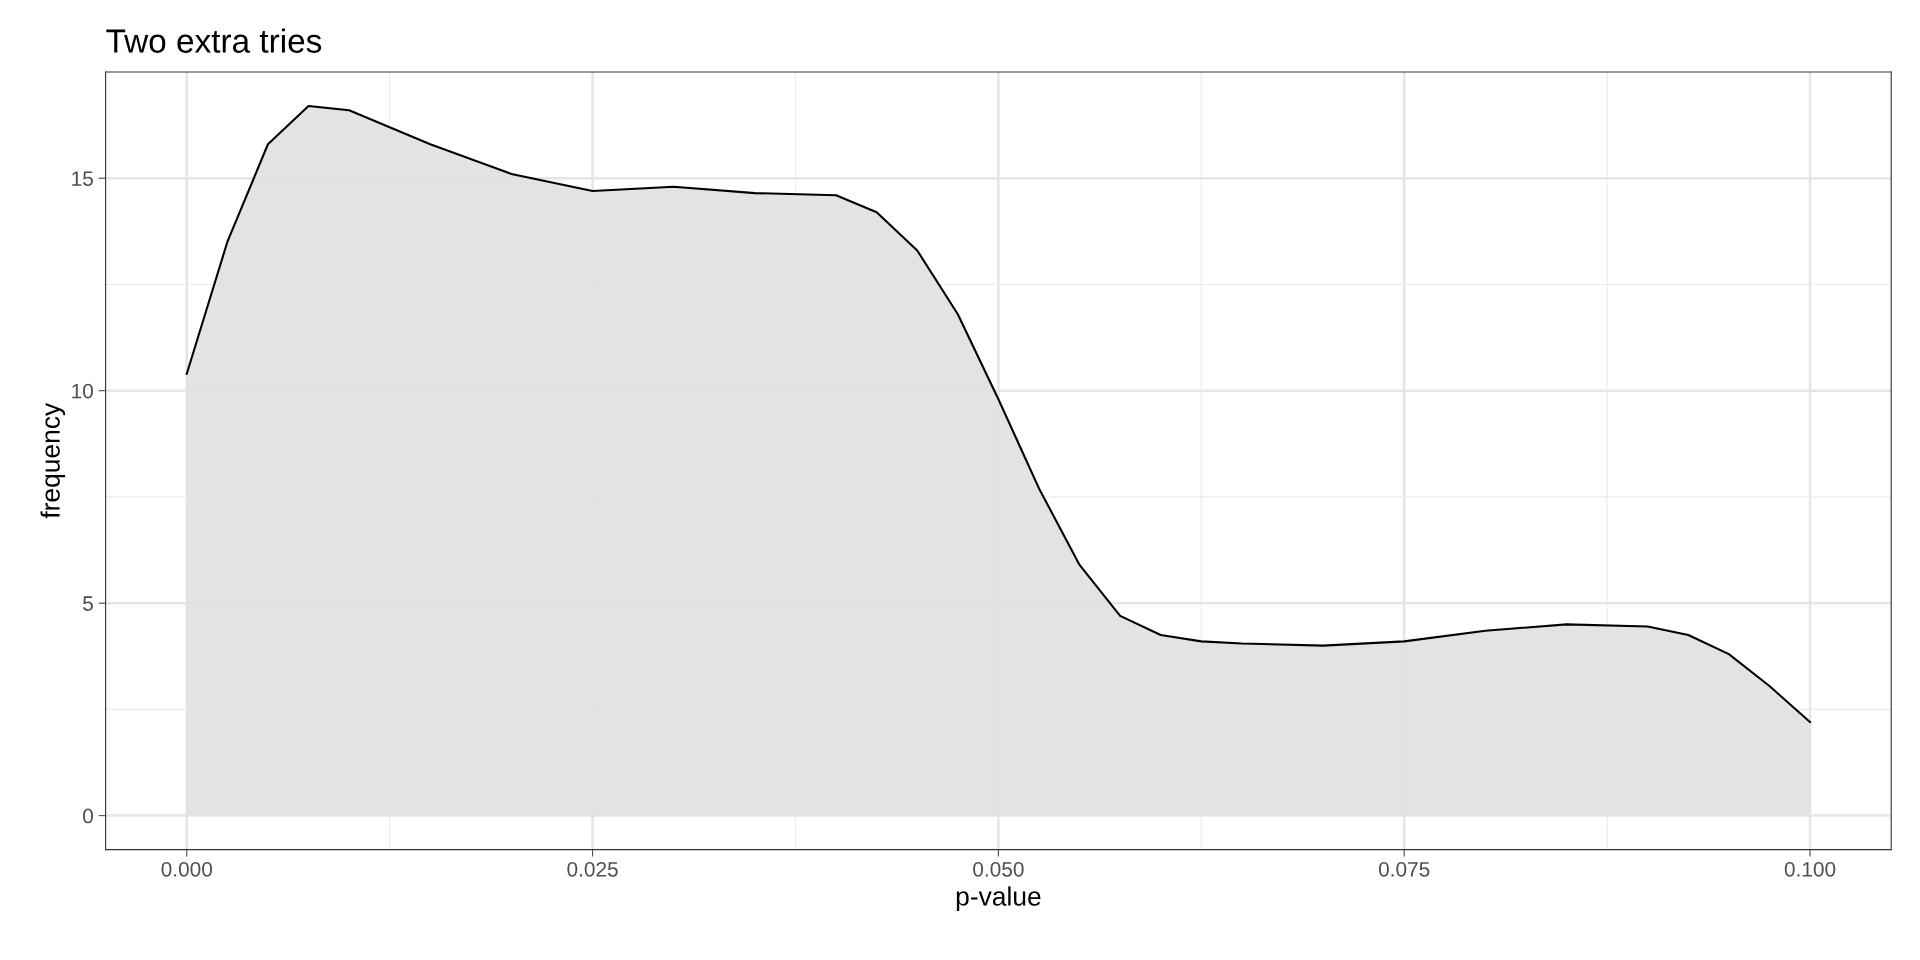  What do you see at coordinates (592, 869) in the screenshot?
I see `x-tick-label: 0.025` at bounding box center [592, 869].